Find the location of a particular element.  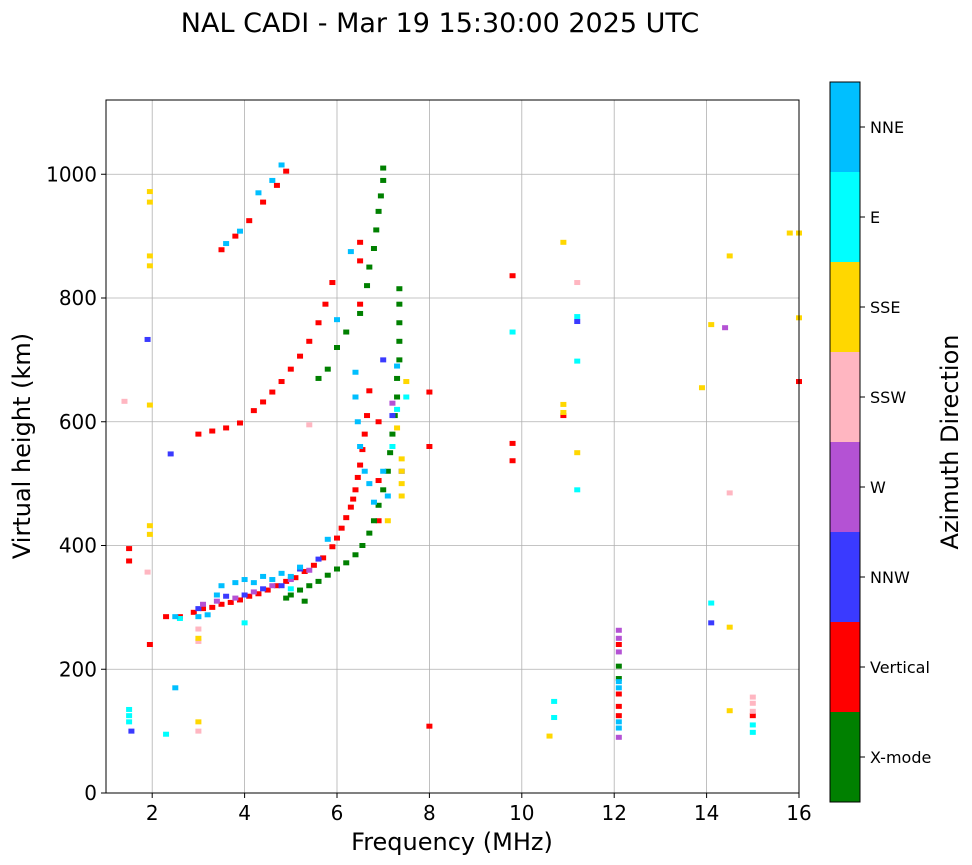

colorbar: X-mode Vertical NNW W SSW SSE E NNE is located at coordinates (880, 442).